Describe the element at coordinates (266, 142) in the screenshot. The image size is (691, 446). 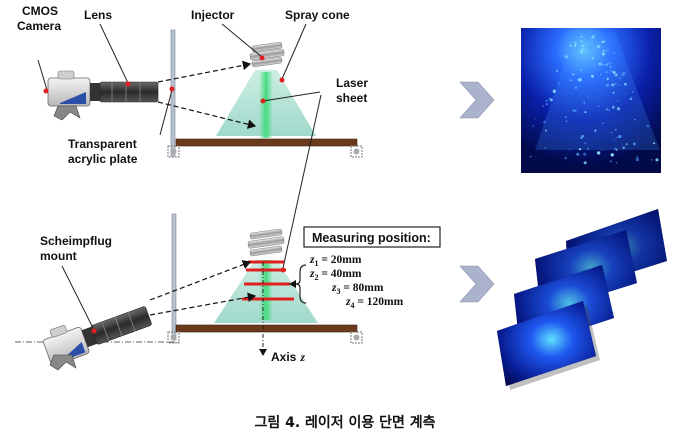
I see `bench-top` at that location.